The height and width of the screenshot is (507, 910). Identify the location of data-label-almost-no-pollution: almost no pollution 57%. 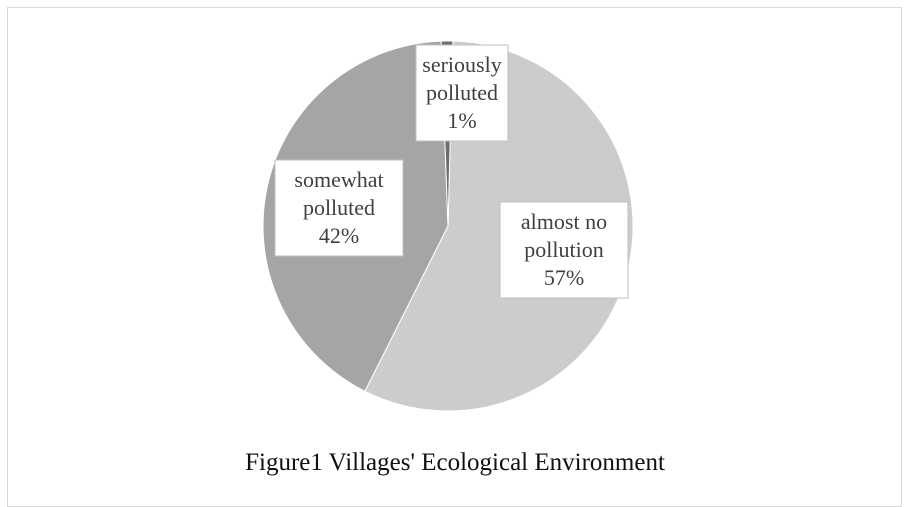
(564, 250).